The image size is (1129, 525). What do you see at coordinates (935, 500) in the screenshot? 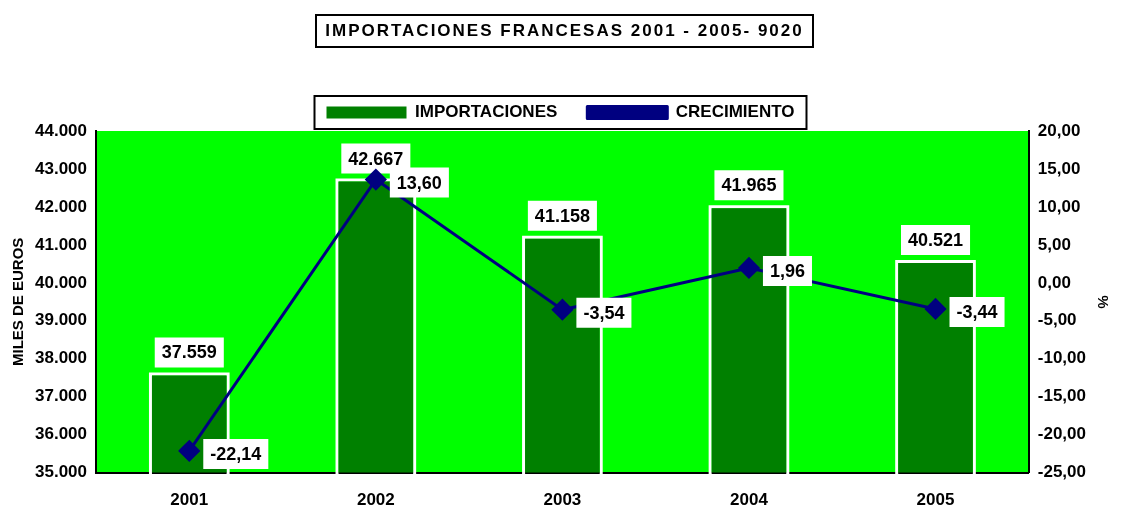
I see `x-tick-label: 2005` at bounding box center [935, 500].